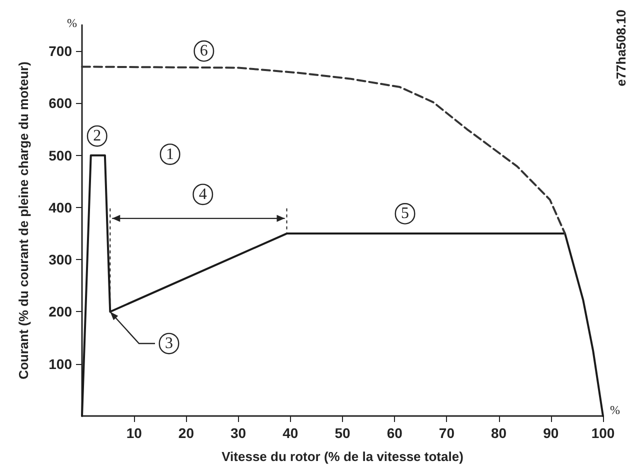  Describe the element at coordinates (60, 155) in the screenshot. I see `y-tick-label: 500` at that location.